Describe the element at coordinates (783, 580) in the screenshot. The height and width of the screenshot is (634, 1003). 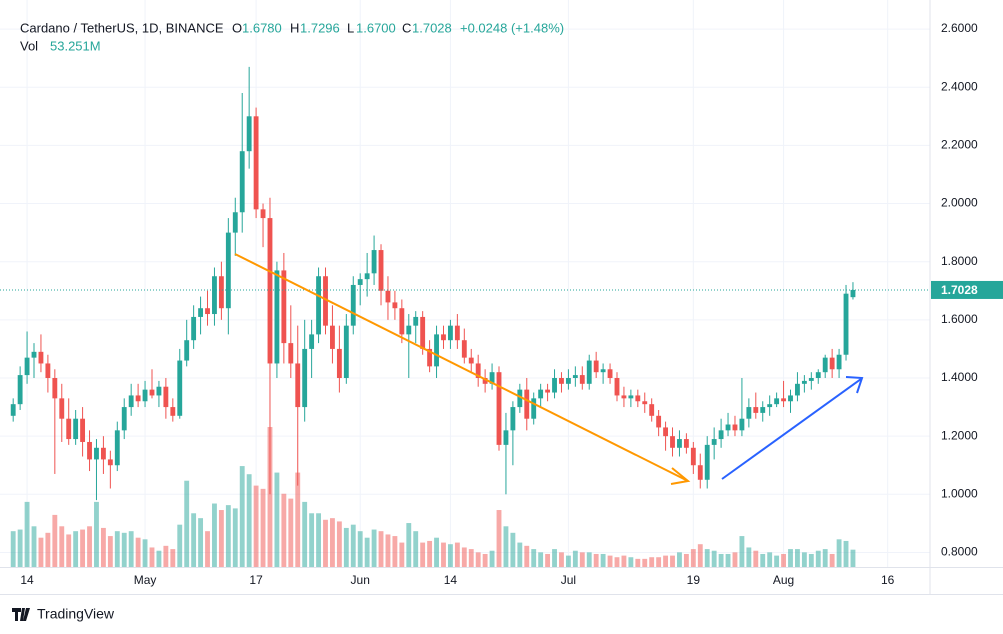
I see `x-tick-label: Aug` at that location.